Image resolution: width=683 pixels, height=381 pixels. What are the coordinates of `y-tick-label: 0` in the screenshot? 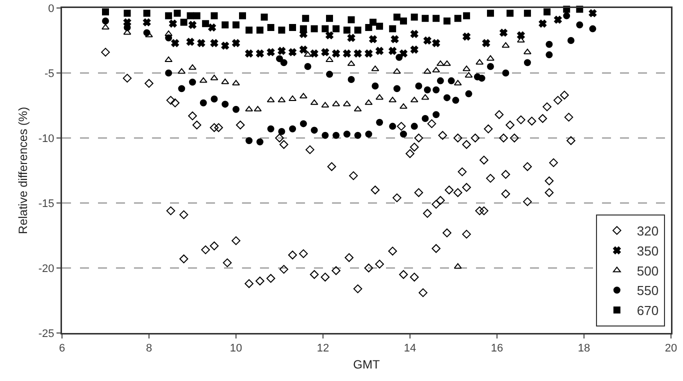 It's located at (51, 8).